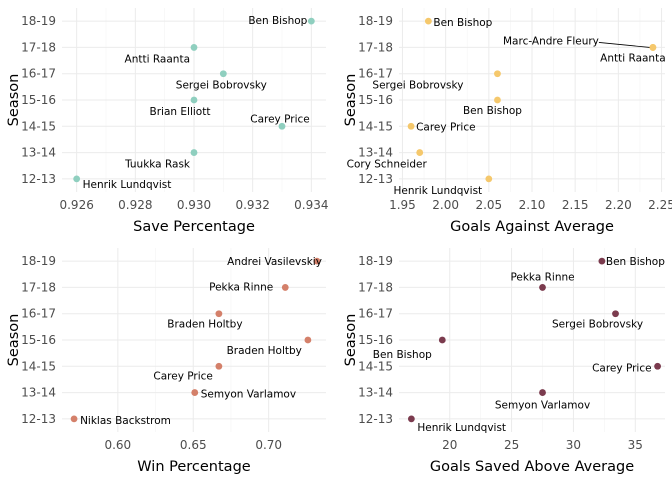  What do you see at coordinates (624, 45) in the screenshot?
I see `label-leader-line` at bounding box center [624, 45].